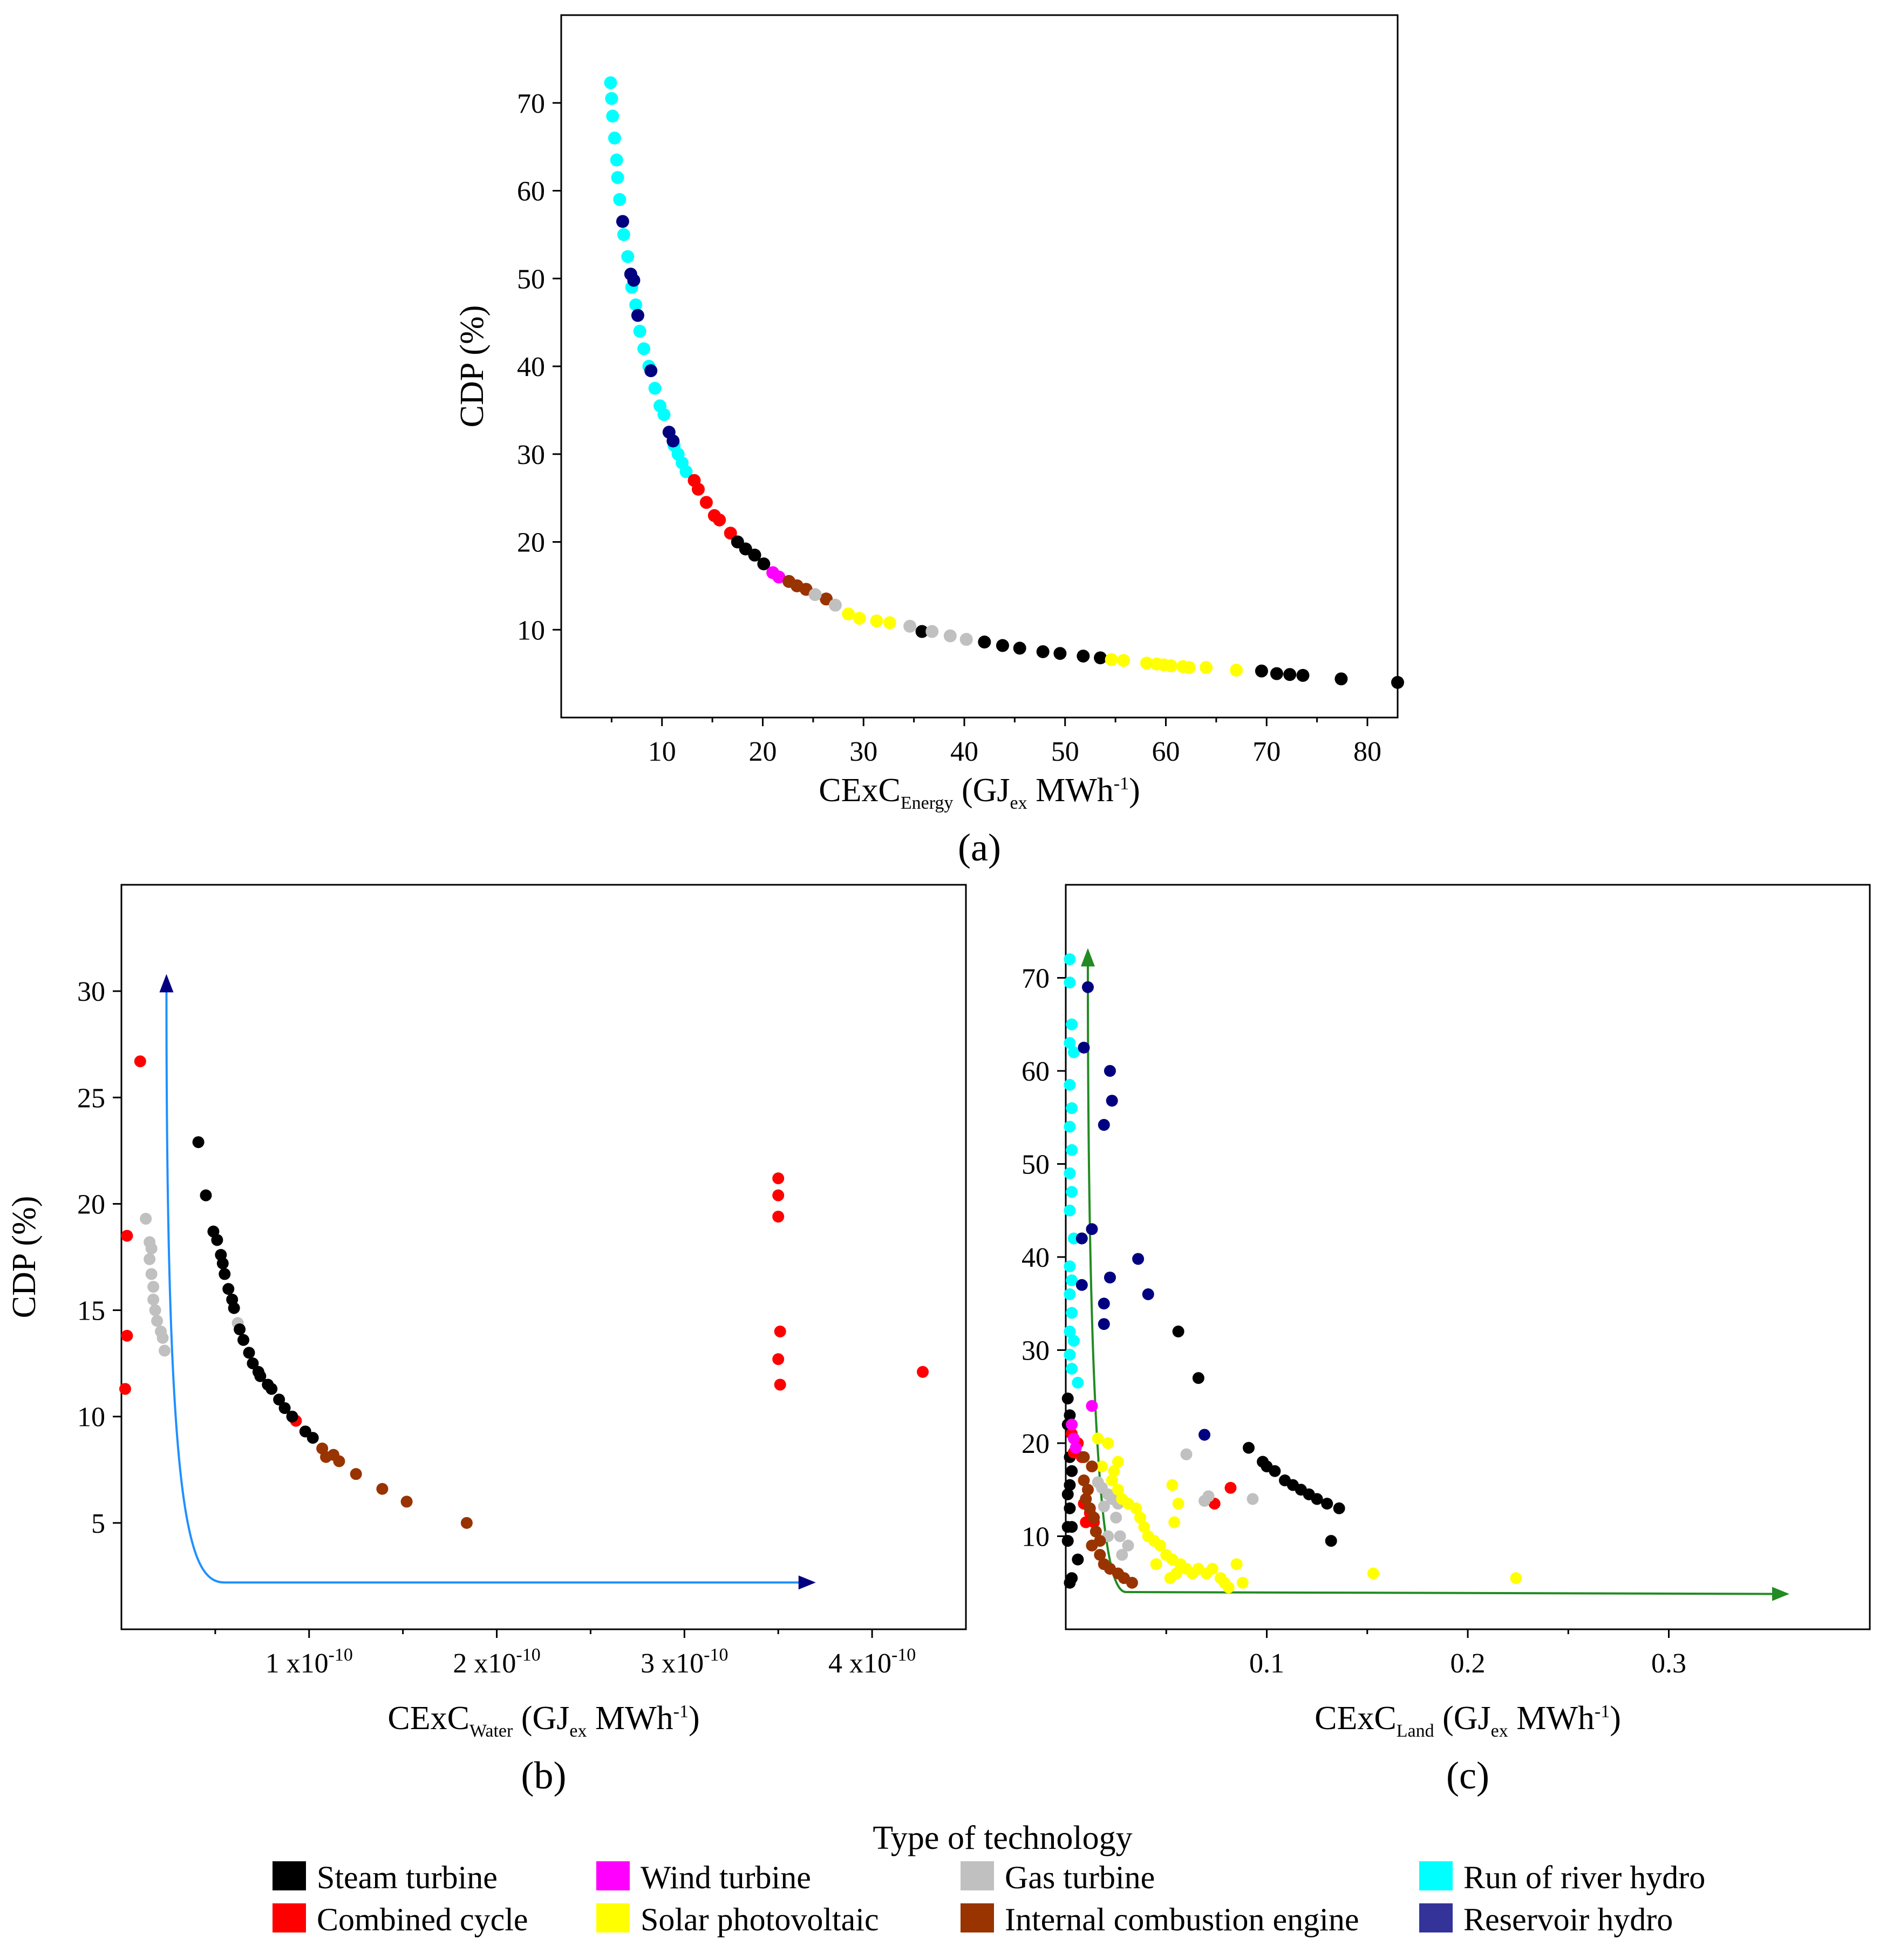 The width and height of the screenshot is (1893, 1960). Describe the element at coordinates (872, 1662) in the screenshot. I see `x-tick-label-b-3: 4 x10⁻¹⁰` at that location.